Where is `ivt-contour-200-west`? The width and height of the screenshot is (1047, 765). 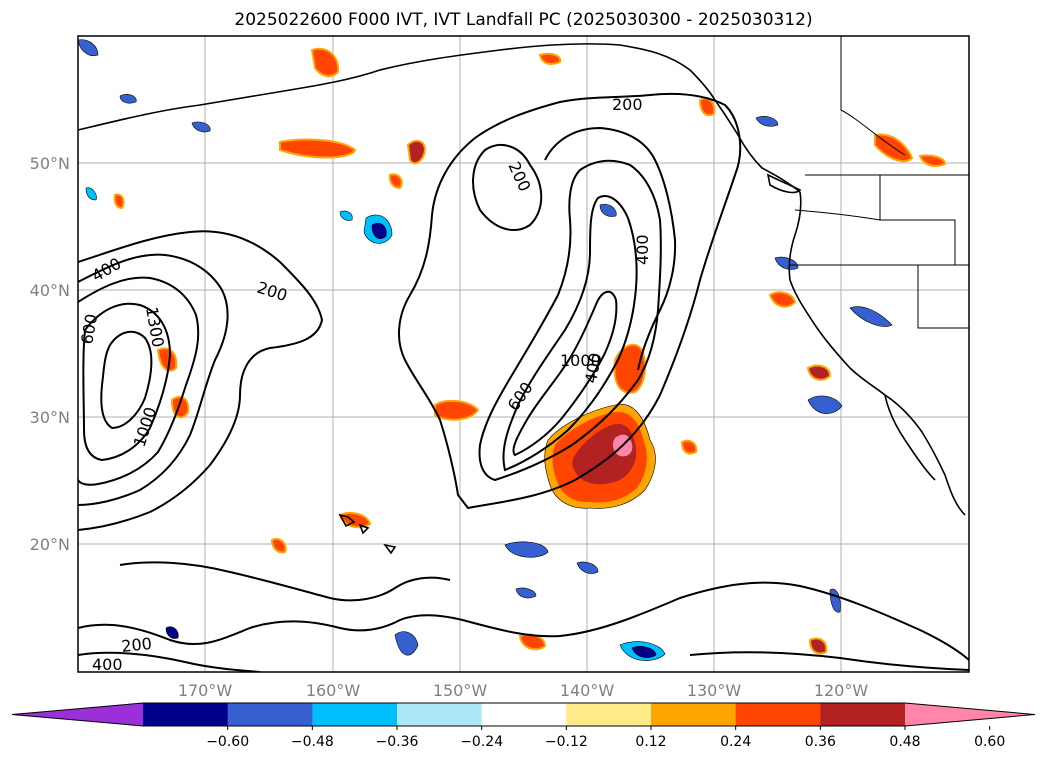
ivt-contour-200-west is located at coordinates (201, 380).